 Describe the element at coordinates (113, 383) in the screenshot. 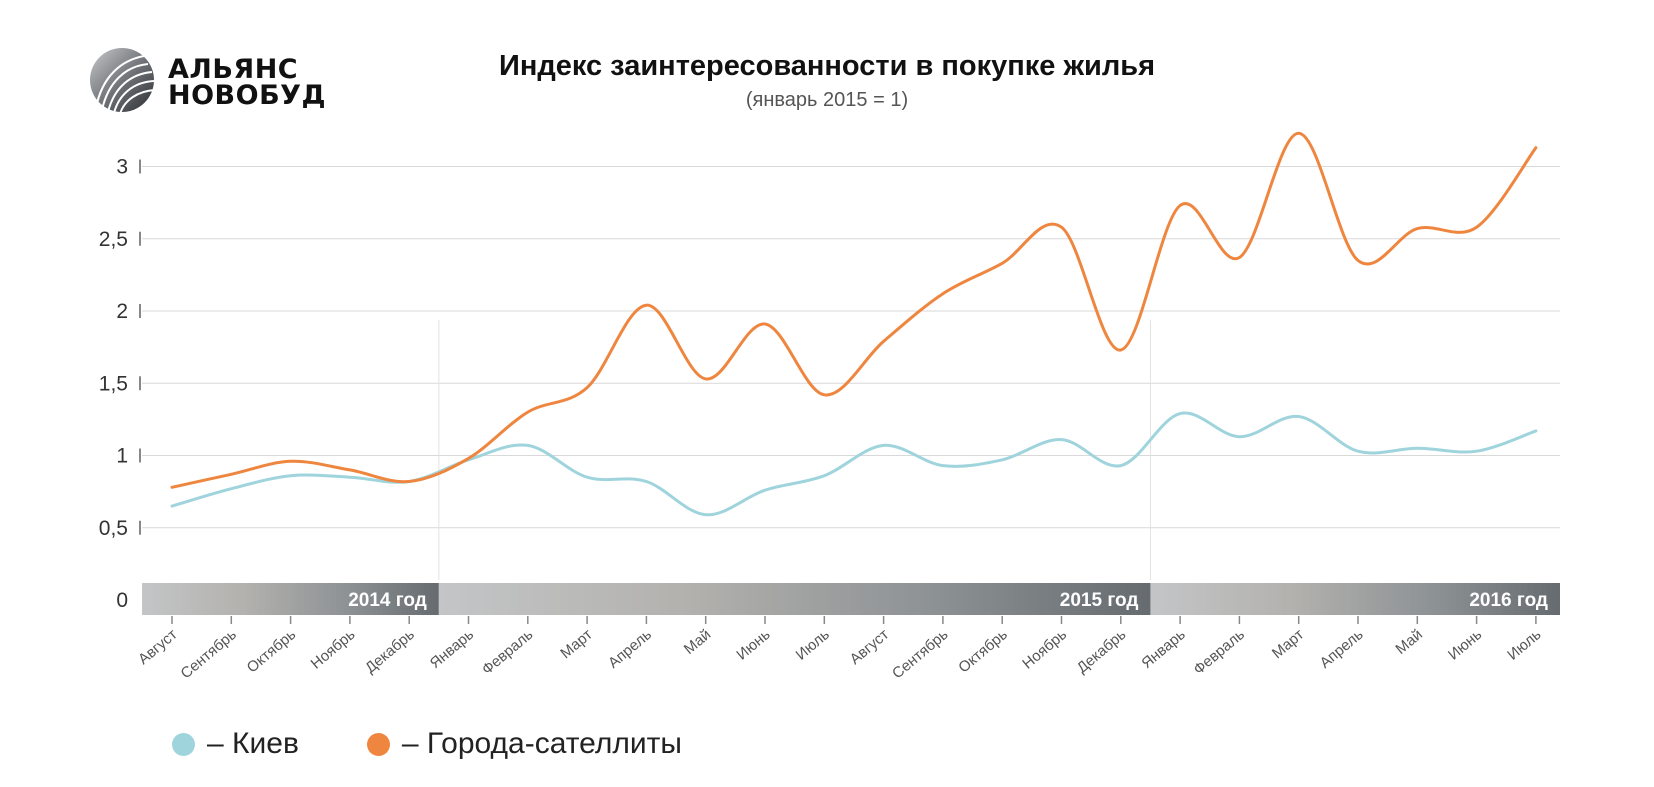

I see `y-tick-label: 1,5` at that location.